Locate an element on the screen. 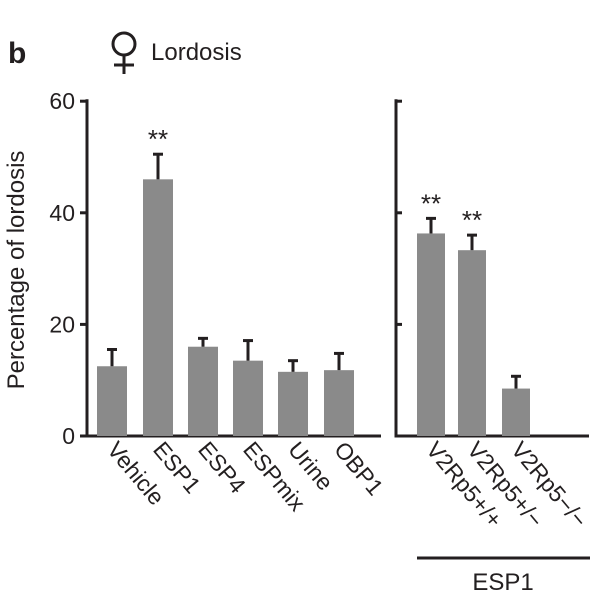 The height and width of the screenshot is (608, 607). x-tick-label: OBP1 is located at coordinates (358, 469).